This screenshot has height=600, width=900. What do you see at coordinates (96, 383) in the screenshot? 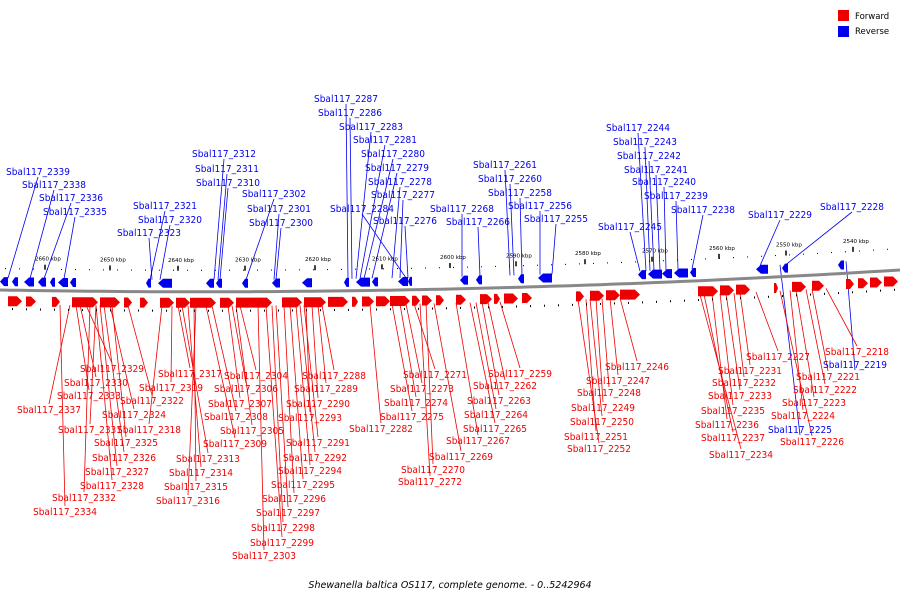
I see `forward-gene-label: Sbal117_2330` at bounding box center [96, 383].